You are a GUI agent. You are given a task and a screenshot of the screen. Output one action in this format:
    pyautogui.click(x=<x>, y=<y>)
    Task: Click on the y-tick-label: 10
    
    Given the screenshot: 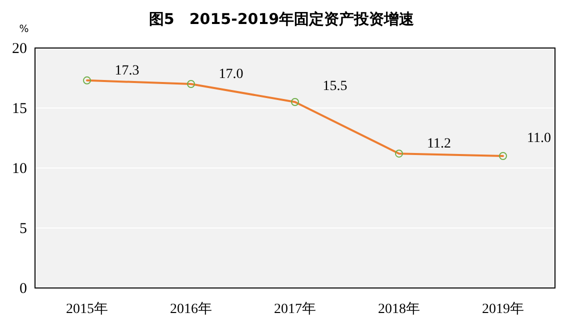 What is the action you would take?
    pyautogui.click(x=19, y=169)
    